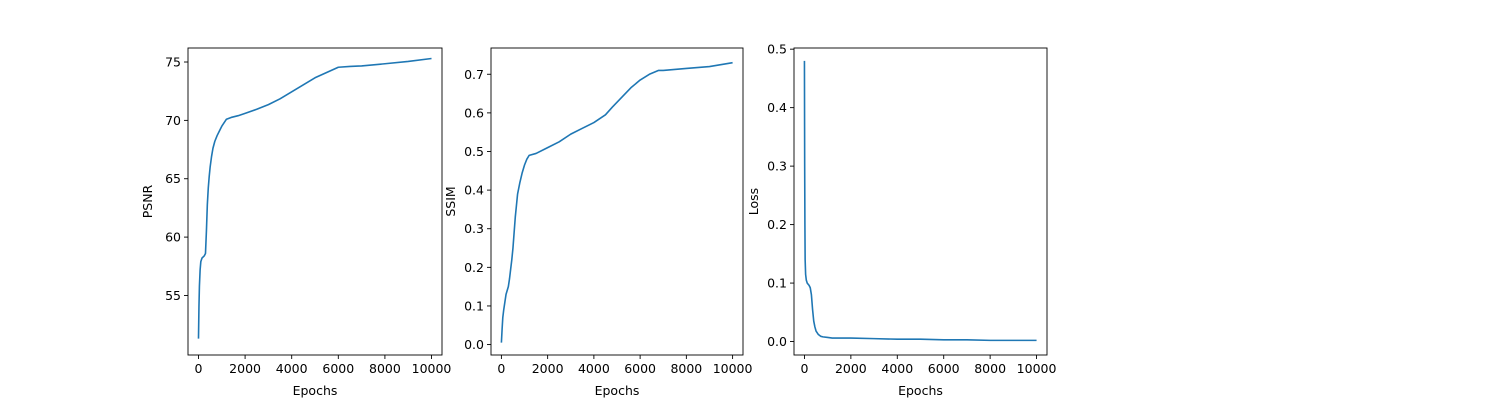 The width and height of the screenshot is (1500, 400). Describe the element at coordinates (147, 201) in the screenshot. I see `y-axis-label: PSNR` at that location.